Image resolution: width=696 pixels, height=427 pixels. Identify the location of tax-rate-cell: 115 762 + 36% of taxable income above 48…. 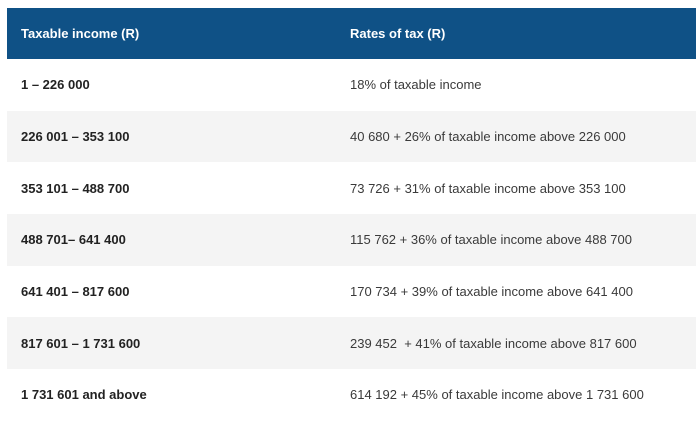
(516, 240).